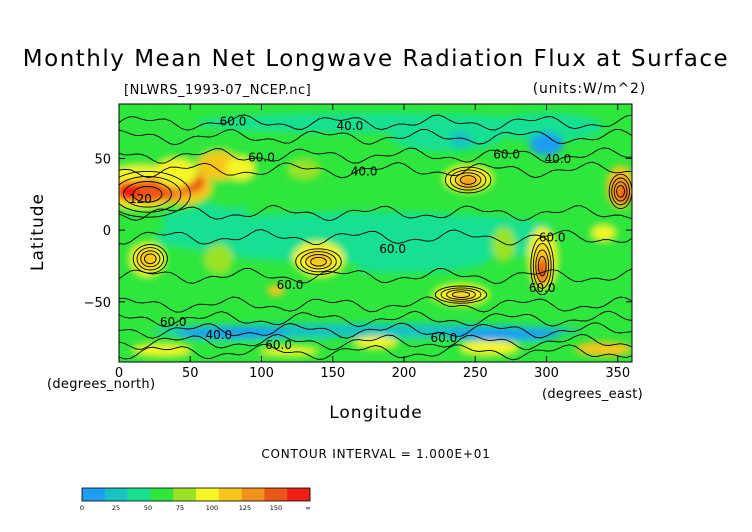 The width and height of the screenshot is (752, 532). Describe the element at coordinates (38, 232) in the screenshot. I see `y-axis-label: Latitude` at that location.